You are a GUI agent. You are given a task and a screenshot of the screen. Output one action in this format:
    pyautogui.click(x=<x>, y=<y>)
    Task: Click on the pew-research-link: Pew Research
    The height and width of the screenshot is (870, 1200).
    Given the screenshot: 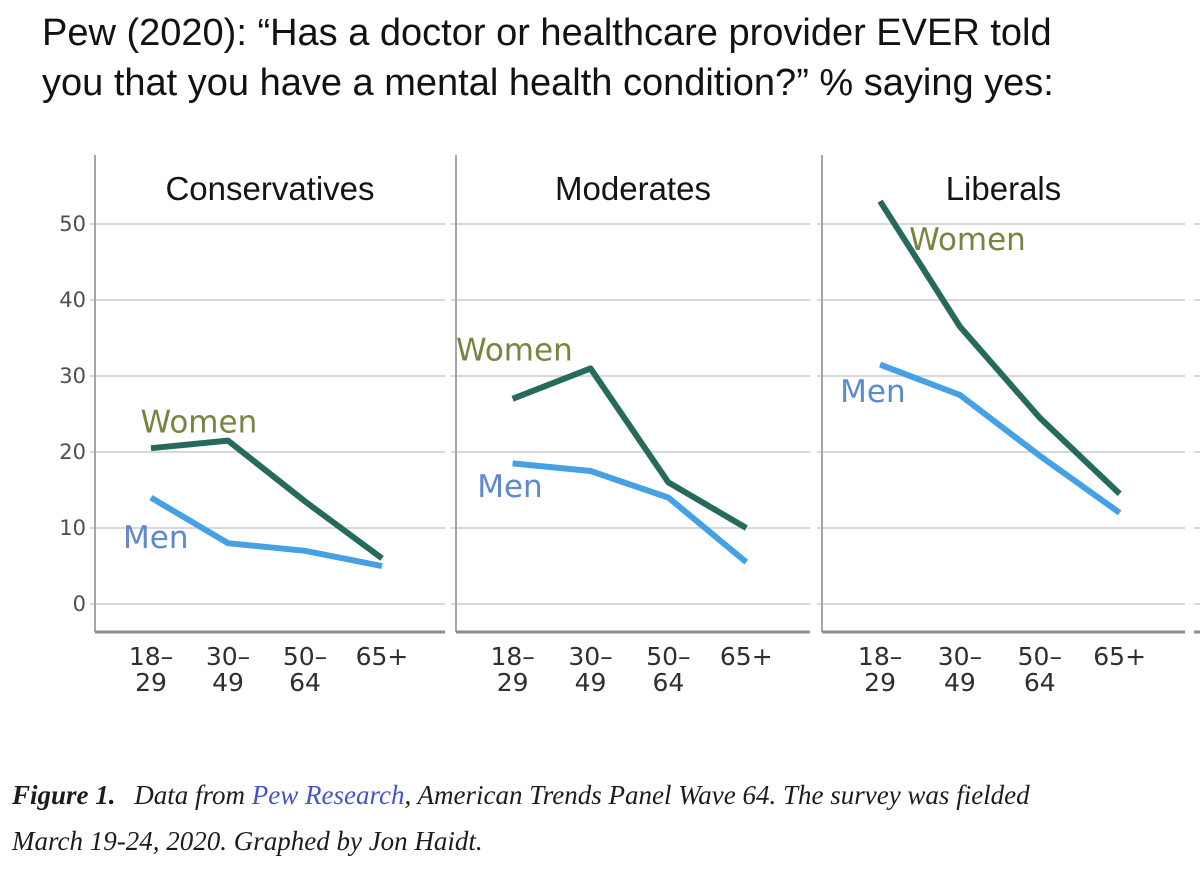 What is the action you would take?
    pyautogui.click(x=328, y=795)
    